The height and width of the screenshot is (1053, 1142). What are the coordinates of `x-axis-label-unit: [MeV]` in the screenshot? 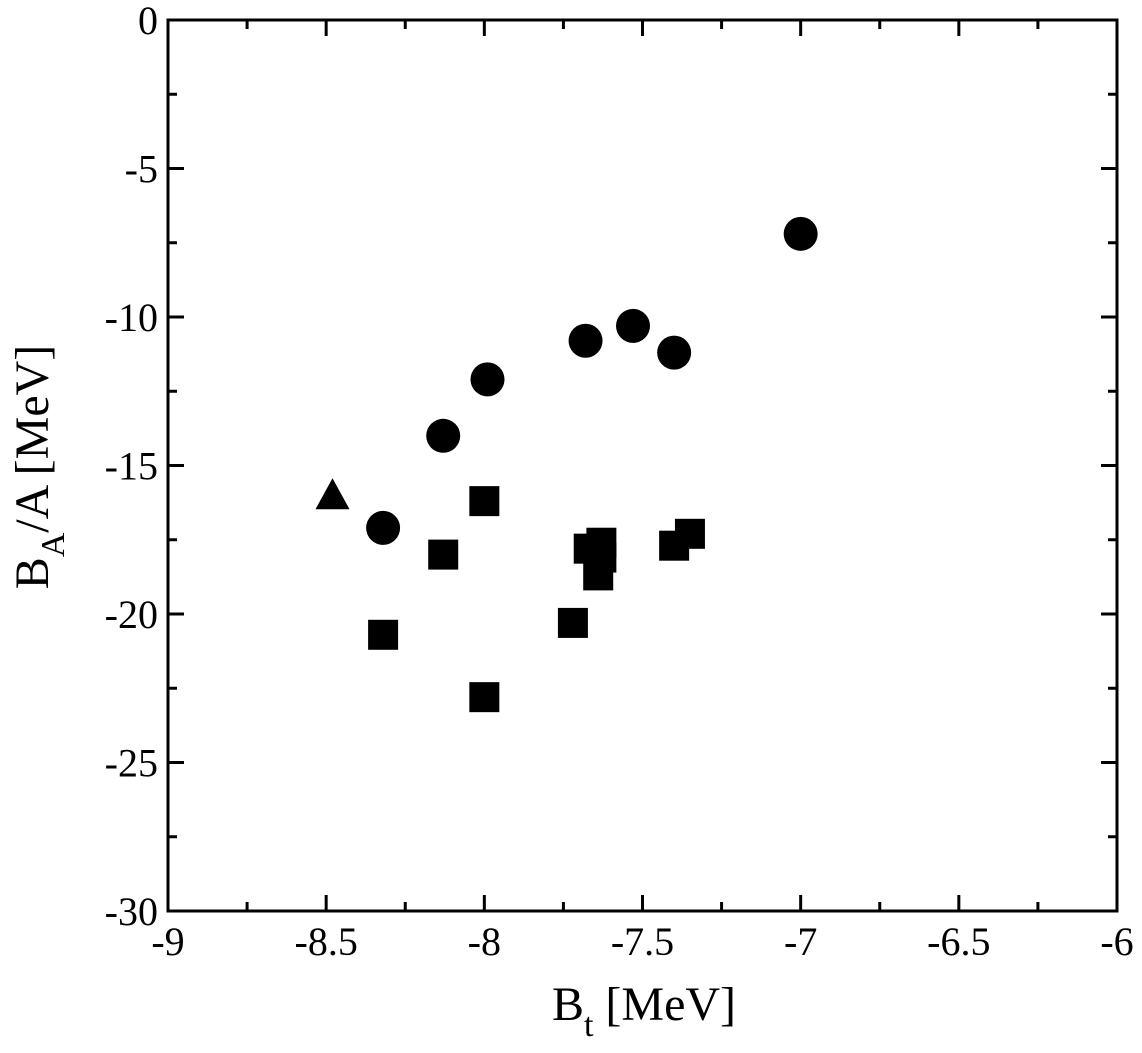 It's located at (664, 1004).